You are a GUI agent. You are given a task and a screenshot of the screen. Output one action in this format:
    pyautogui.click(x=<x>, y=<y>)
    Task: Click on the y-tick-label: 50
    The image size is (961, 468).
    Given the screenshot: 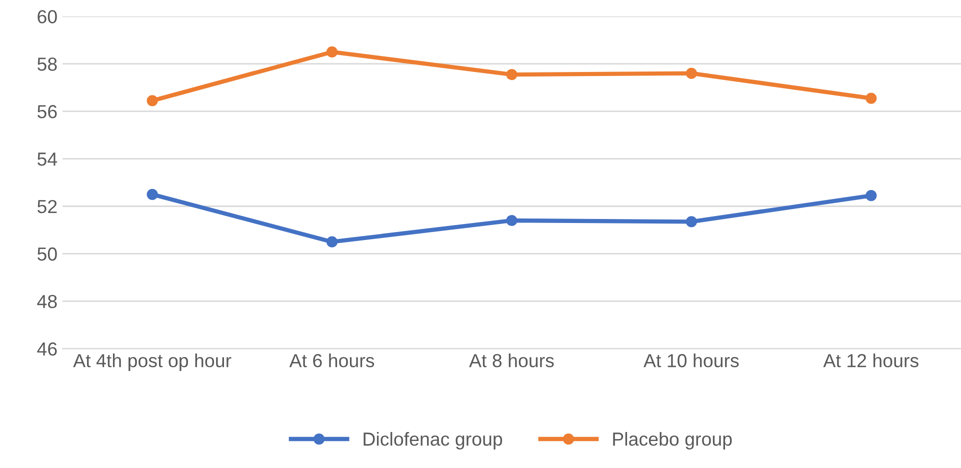 What is the action you would take?
    pyautogui.click(x=47, y=254)
    